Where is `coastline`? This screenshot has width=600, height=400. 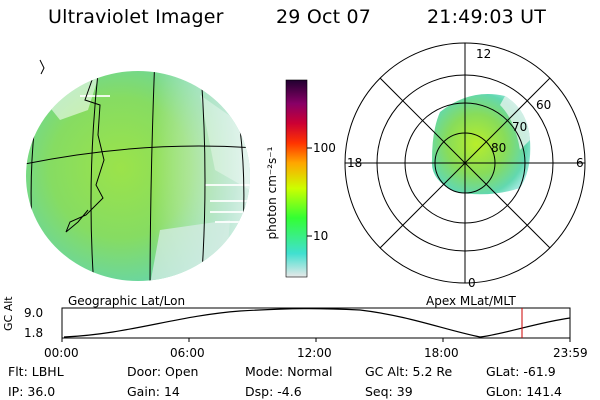
coastline is located at coordinates (85, 152).